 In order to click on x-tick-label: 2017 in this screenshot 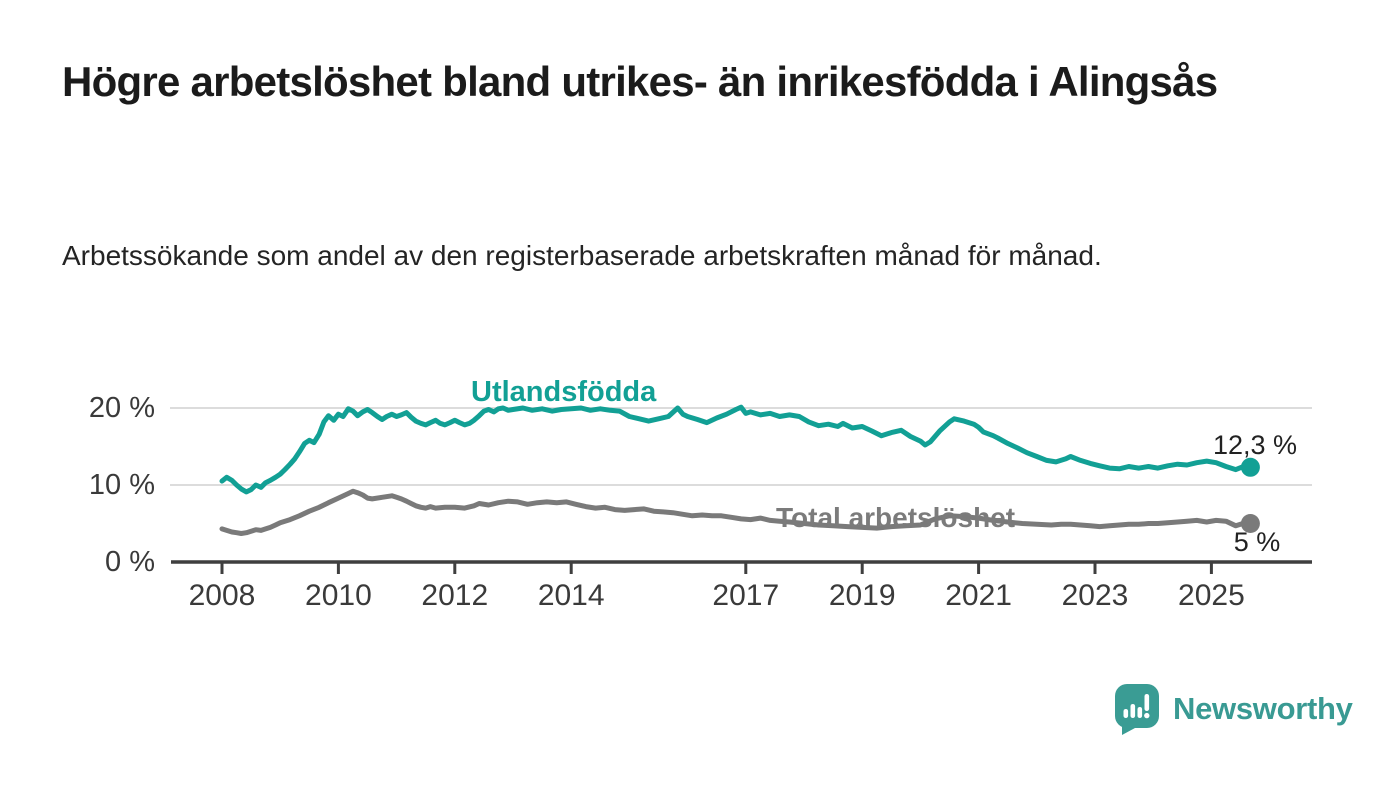, I will do `click(746, 595)`.